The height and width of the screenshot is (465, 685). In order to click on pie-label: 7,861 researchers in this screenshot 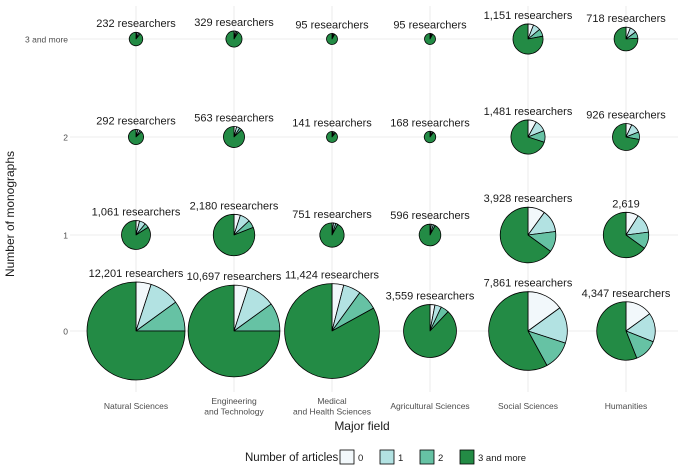, I will do `click(528, 284)`.